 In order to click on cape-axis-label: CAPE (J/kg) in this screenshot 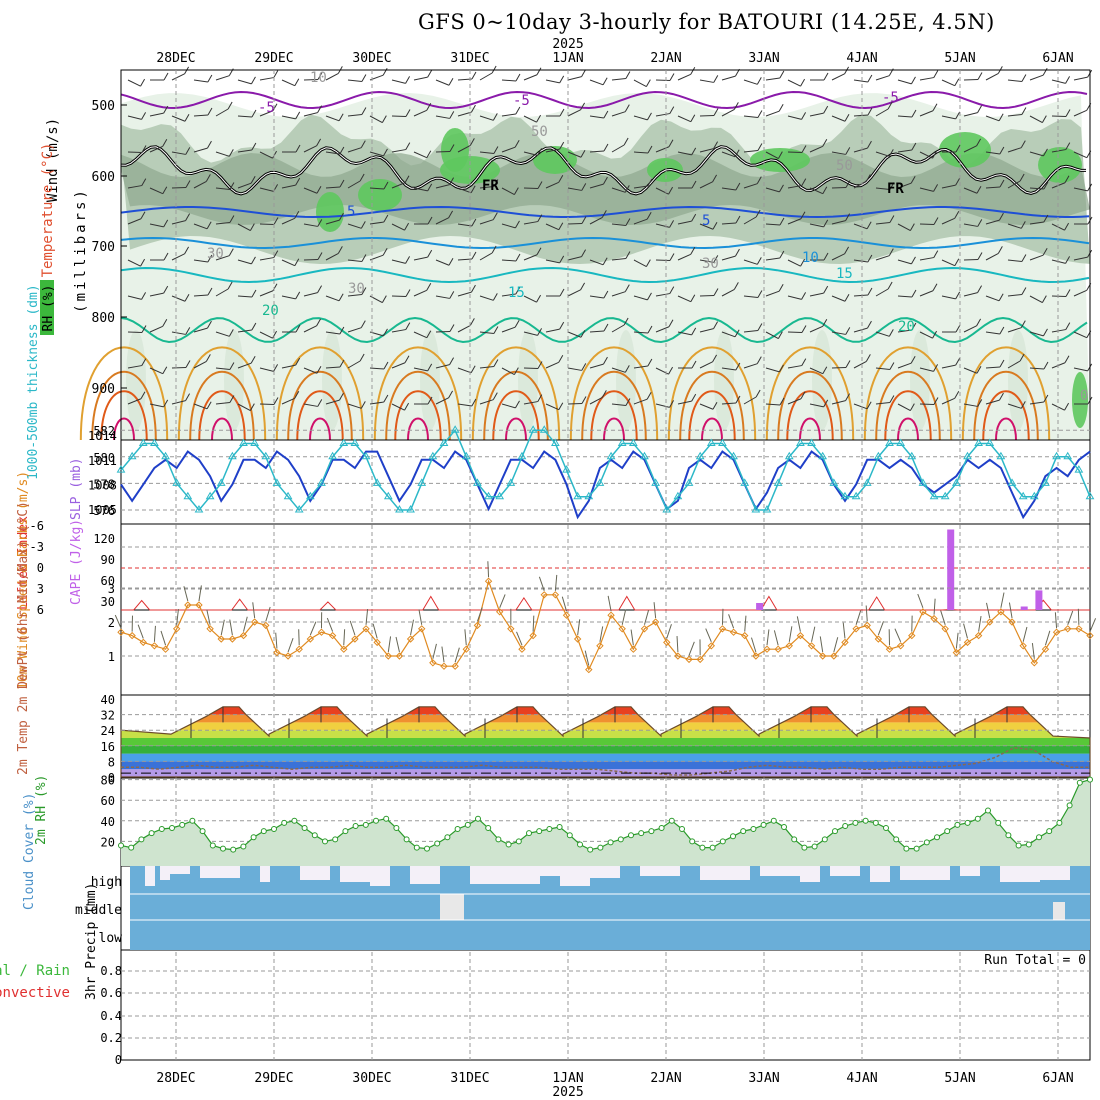, I will do `click(76, 562)`.